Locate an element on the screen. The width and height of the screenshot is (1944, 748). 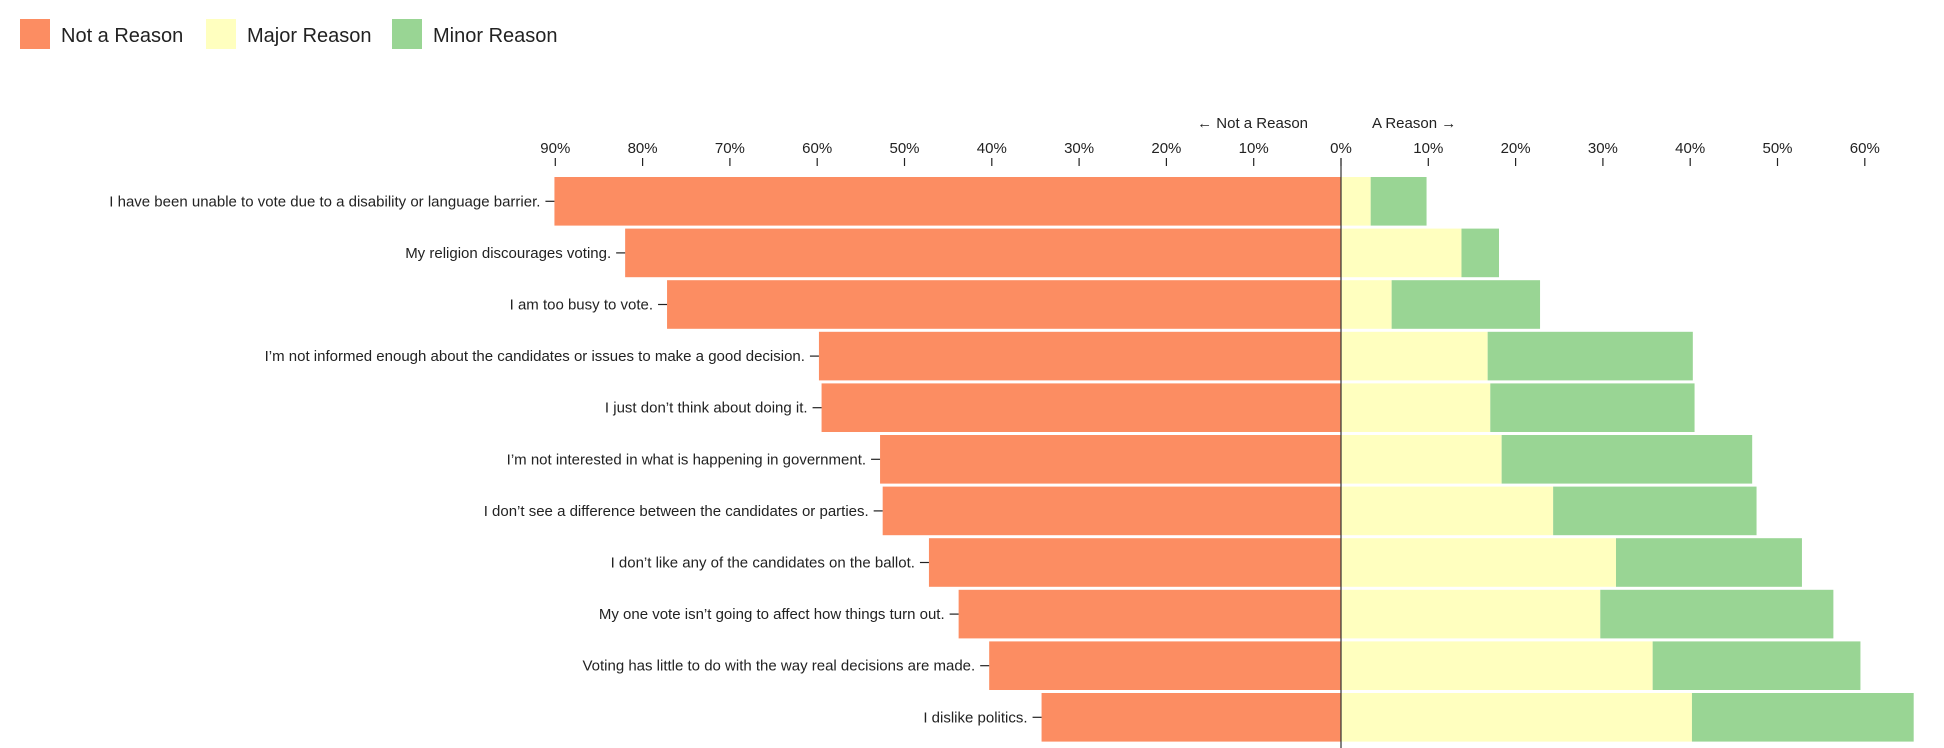
category-label: I am too busy to vote. is located at coordinates (581, 305).